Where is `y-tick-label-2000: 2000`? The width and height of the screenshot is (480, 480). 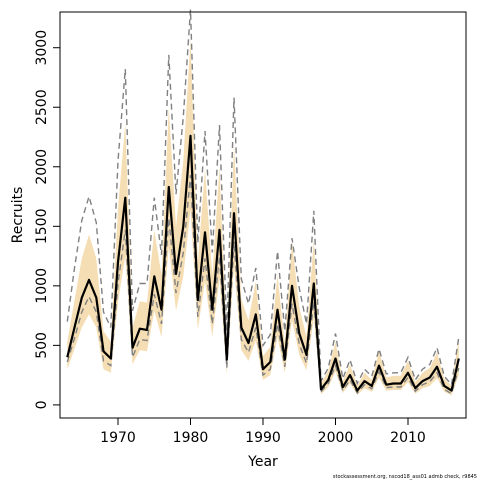 y-tick-label-2000: 2000 is located at coordinates (42, 167).